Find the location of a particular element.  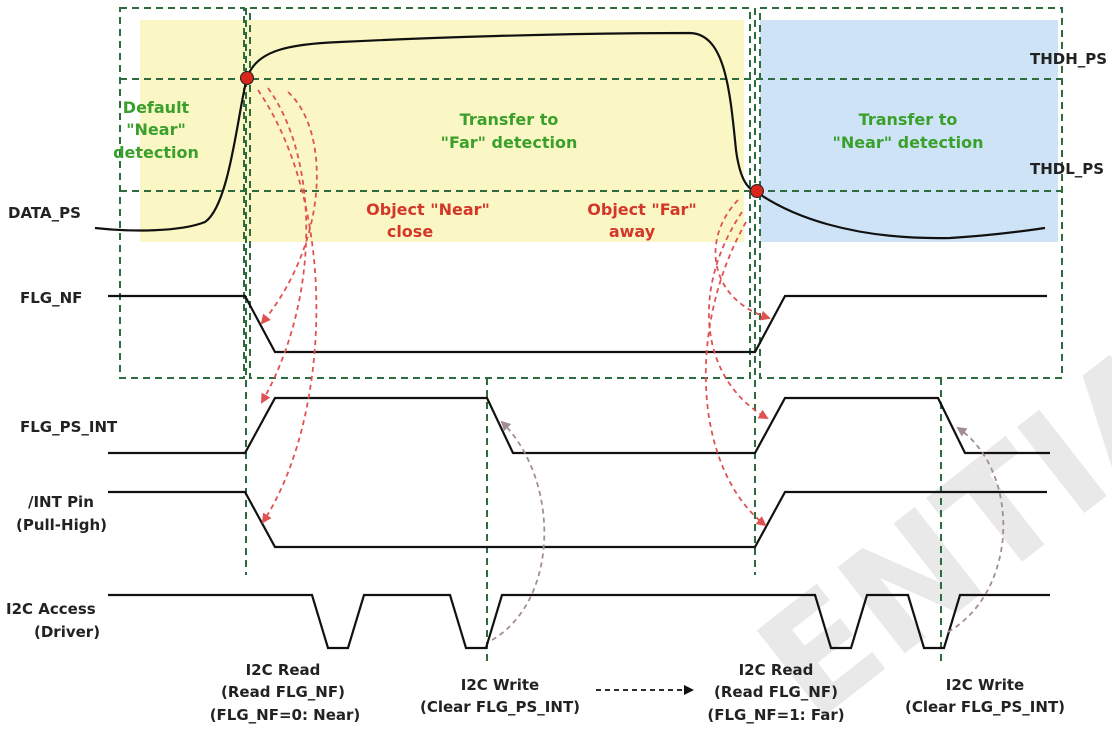

int-pin-sublabel: (Pull-High) is located at coordinates (61, 525).